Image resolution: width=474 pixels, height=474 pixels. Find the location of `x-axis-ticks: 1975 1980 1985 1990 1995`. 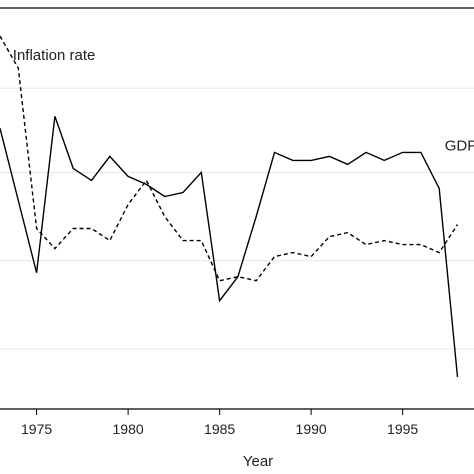

x-axis-ticks: 1975 1980 1985 1990 1995 is located at coordinates (219, 423).